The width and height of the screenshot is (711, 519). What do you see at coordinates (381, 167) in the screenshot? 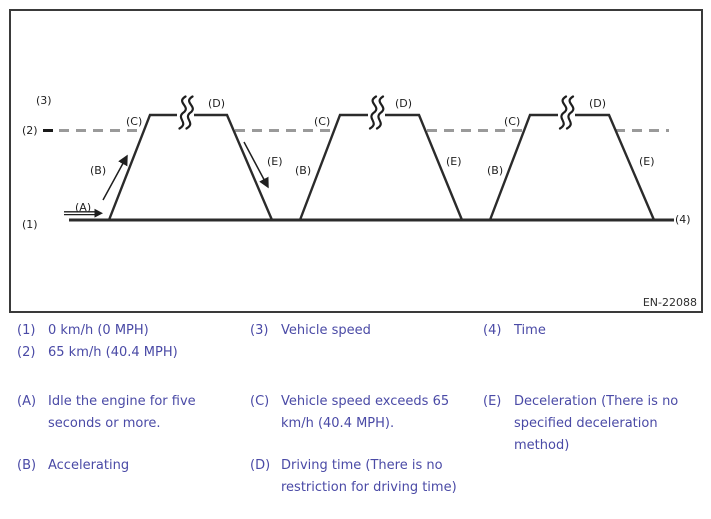
I see `cycle-2-profile` at bounding box center [381, 167].